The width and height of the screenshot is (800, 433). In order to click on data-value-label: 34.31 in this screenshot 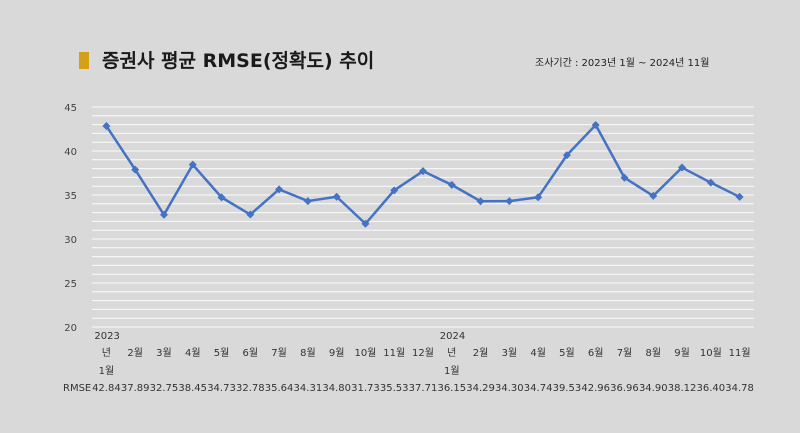, I will do `click(308, 388)`.